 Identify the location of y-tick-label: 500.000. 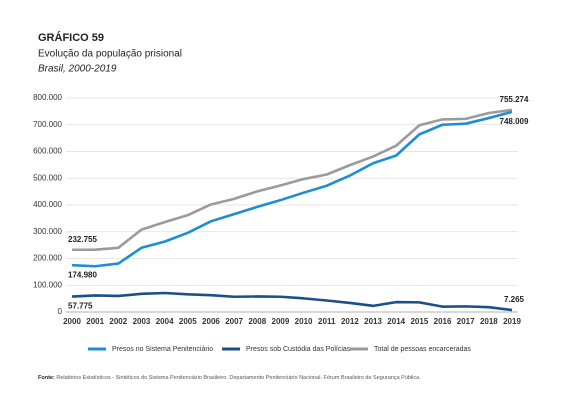
(47, 177).